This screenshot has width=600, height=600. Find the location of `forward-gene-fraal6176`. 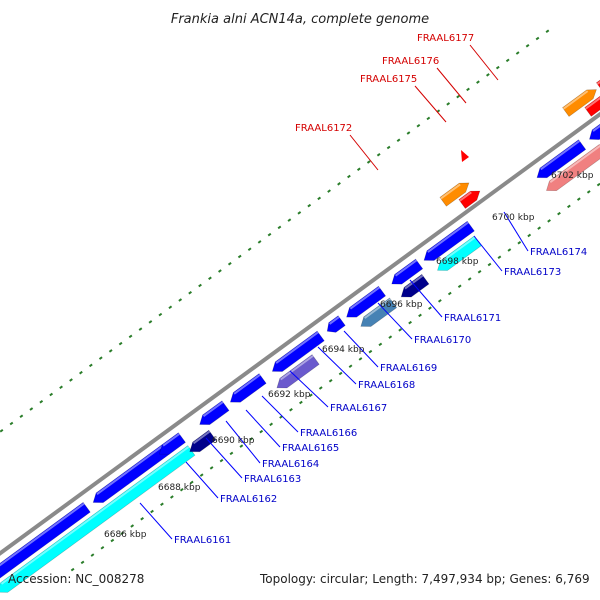

forward-gene-fraal6176 is located at coordinates (581, 101).